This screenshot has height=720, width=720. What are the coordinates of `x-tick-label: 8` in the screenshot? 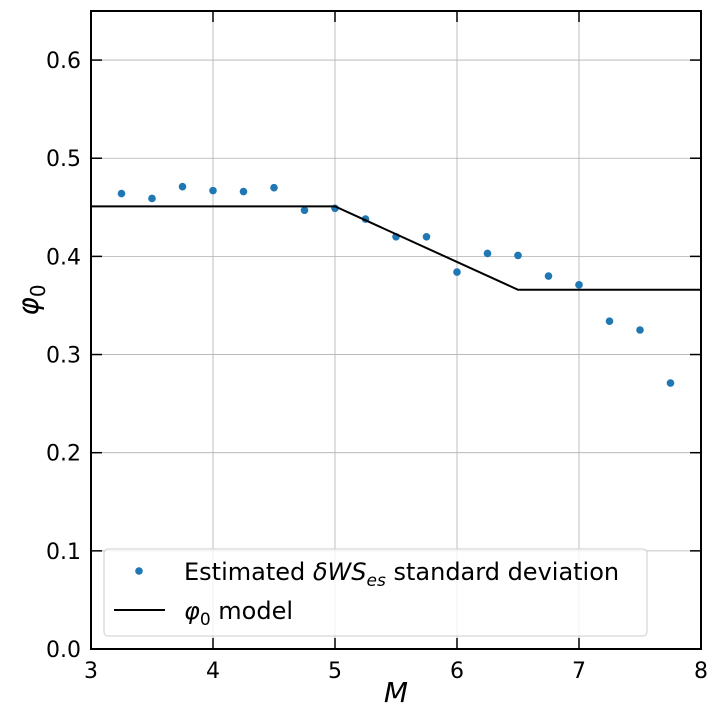 It's located at (701, 671).